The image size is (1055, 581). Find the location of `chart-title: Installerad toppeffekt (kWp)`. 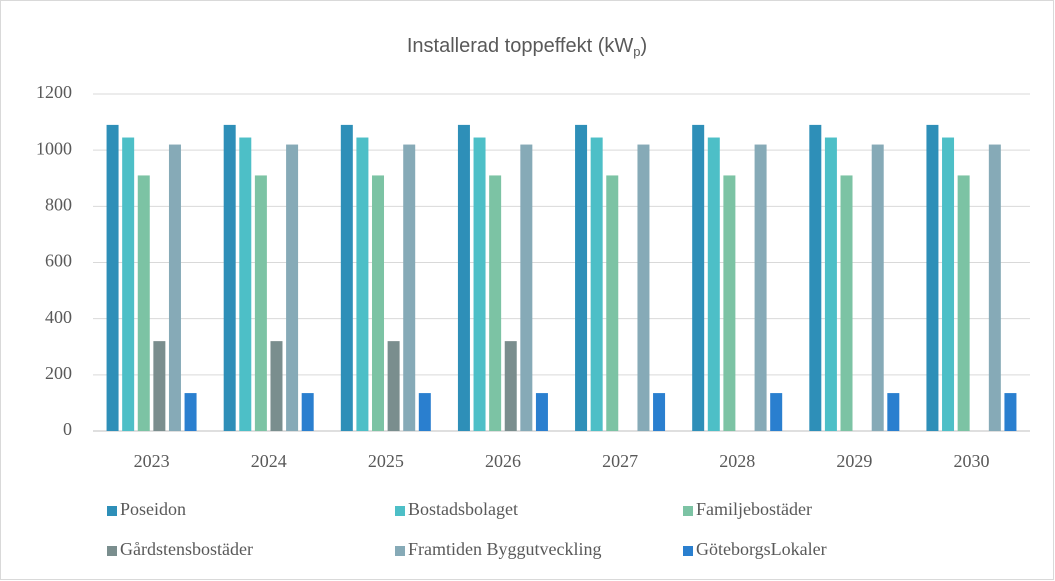

chart-title: Installerad toppeffekt (kWp) is located at coordinates (527, 47).